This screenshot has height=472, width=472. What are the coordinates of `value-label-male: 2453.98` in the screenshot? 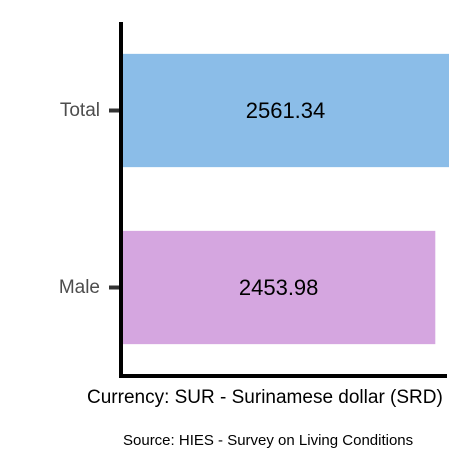 It's located at (279, 287).